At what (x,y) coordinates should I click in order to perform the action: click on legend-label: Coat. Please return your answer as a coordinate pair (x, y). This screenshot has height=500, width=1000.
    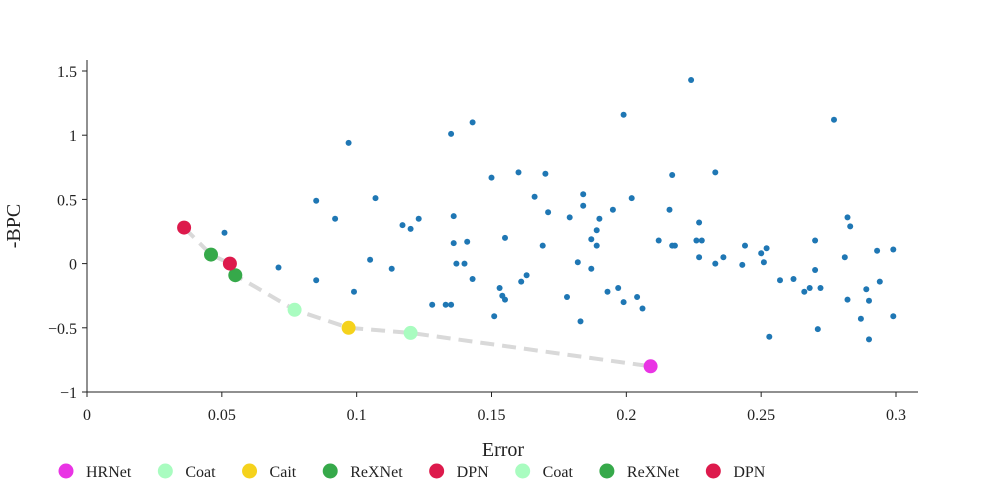
    Looking at the image, I should click on (200, 472).